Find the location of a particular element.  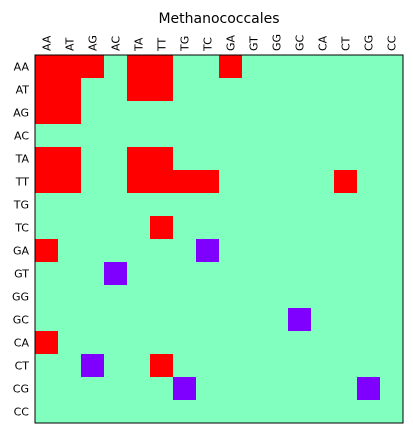

x-tick-label: AT is located at coordinates (70, 44).